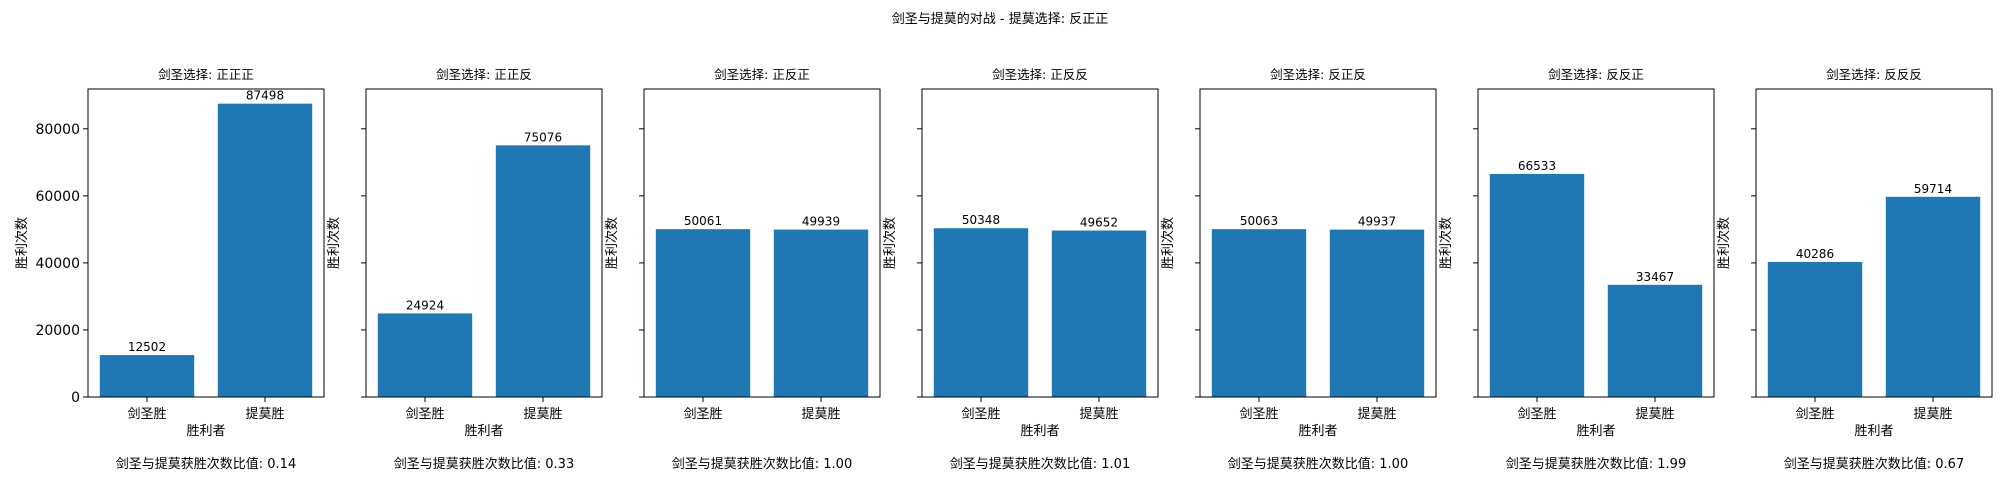 This screenshot has width=2000, height=504. What do you see at coordinates (543, 137) in the screenshot?
I see `bar-value-label: 75076` at bounding box center [543, 137].